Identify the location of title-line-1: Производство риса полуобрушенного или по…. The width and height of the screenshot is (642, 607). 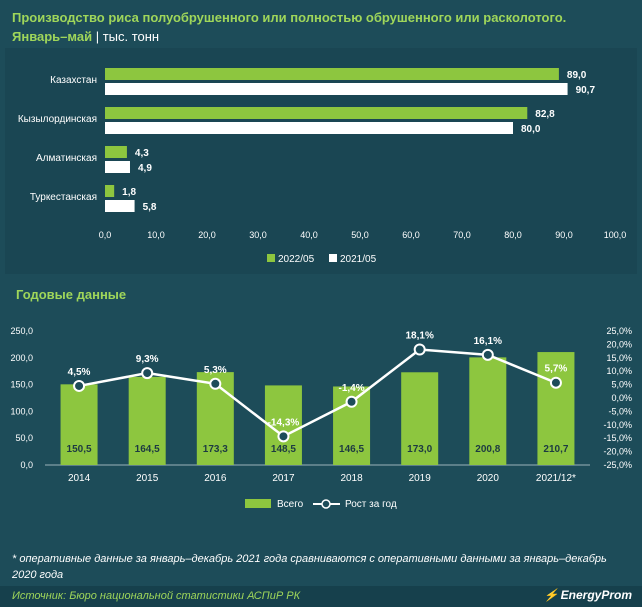
(289, 17).